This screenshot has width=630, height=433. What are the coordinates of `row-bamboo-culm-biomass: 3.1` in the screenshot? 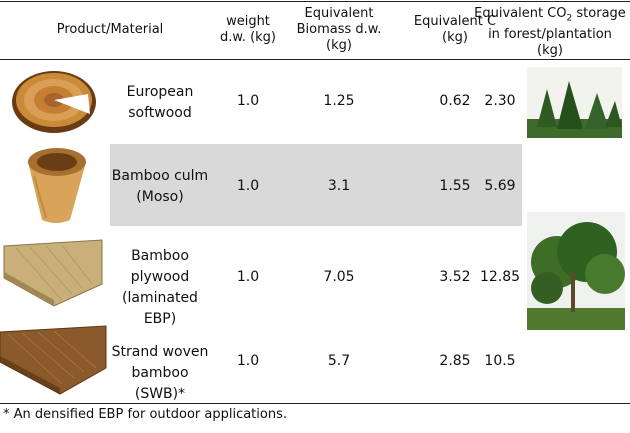 It's located at (339, 186).